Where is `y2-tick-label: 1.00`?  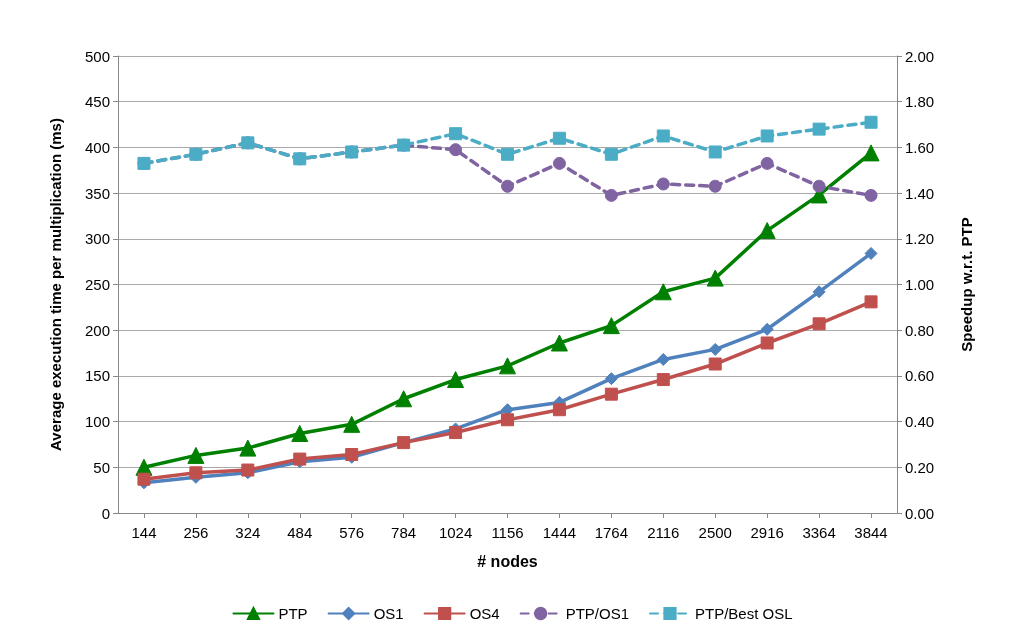
y2-tick-label: 1.00 is located at coordinates (920, 284).